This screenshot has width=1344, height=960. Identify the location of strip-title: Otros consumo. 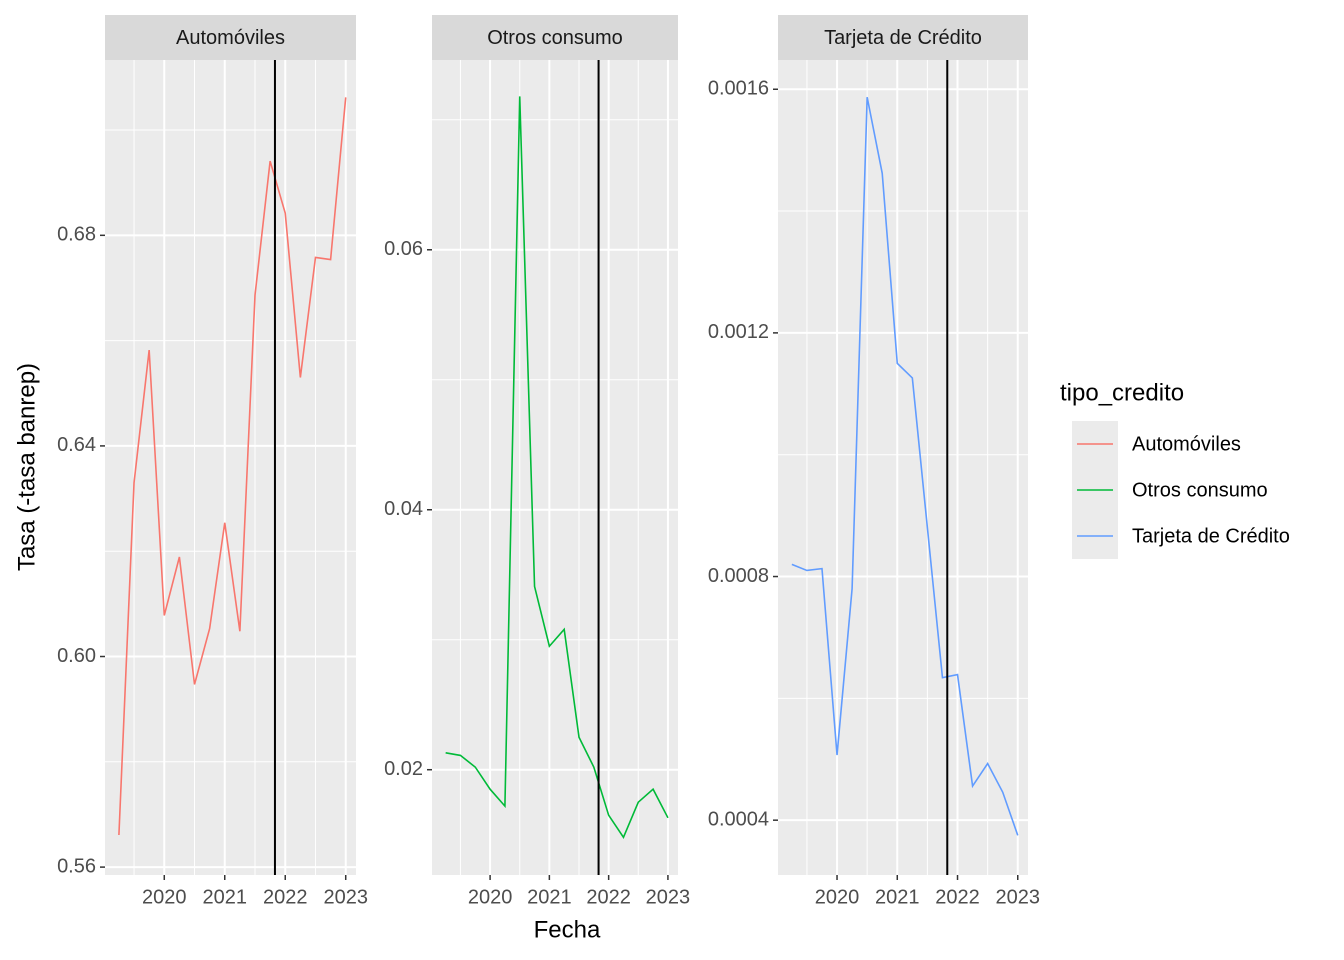
(555, 38).